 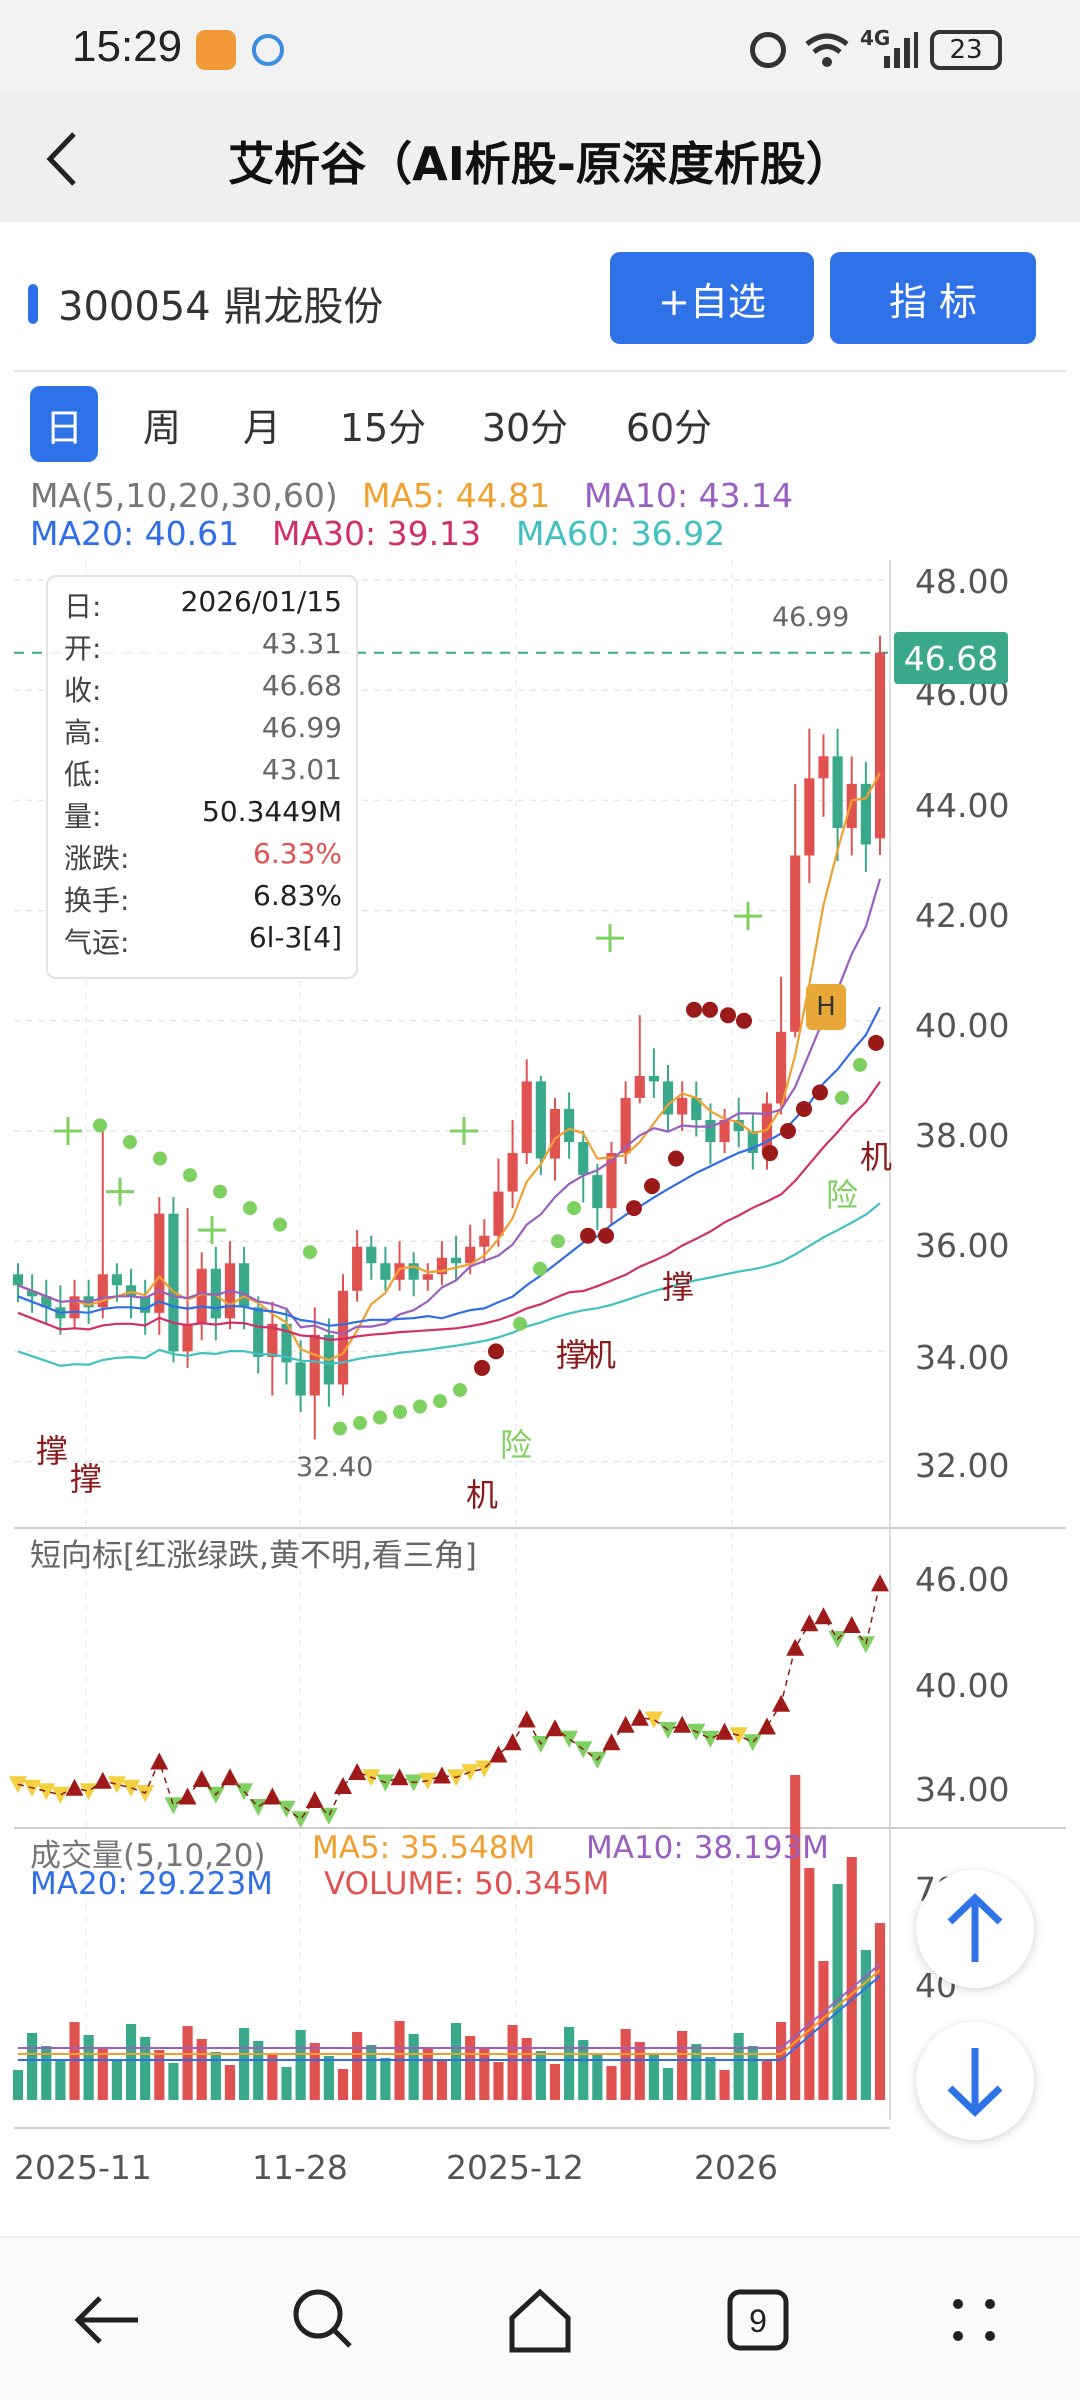 What do you see at coordinates (64, 424) in the screenshot?
I see `tab-day: 日` at bounding box center [64, 424].